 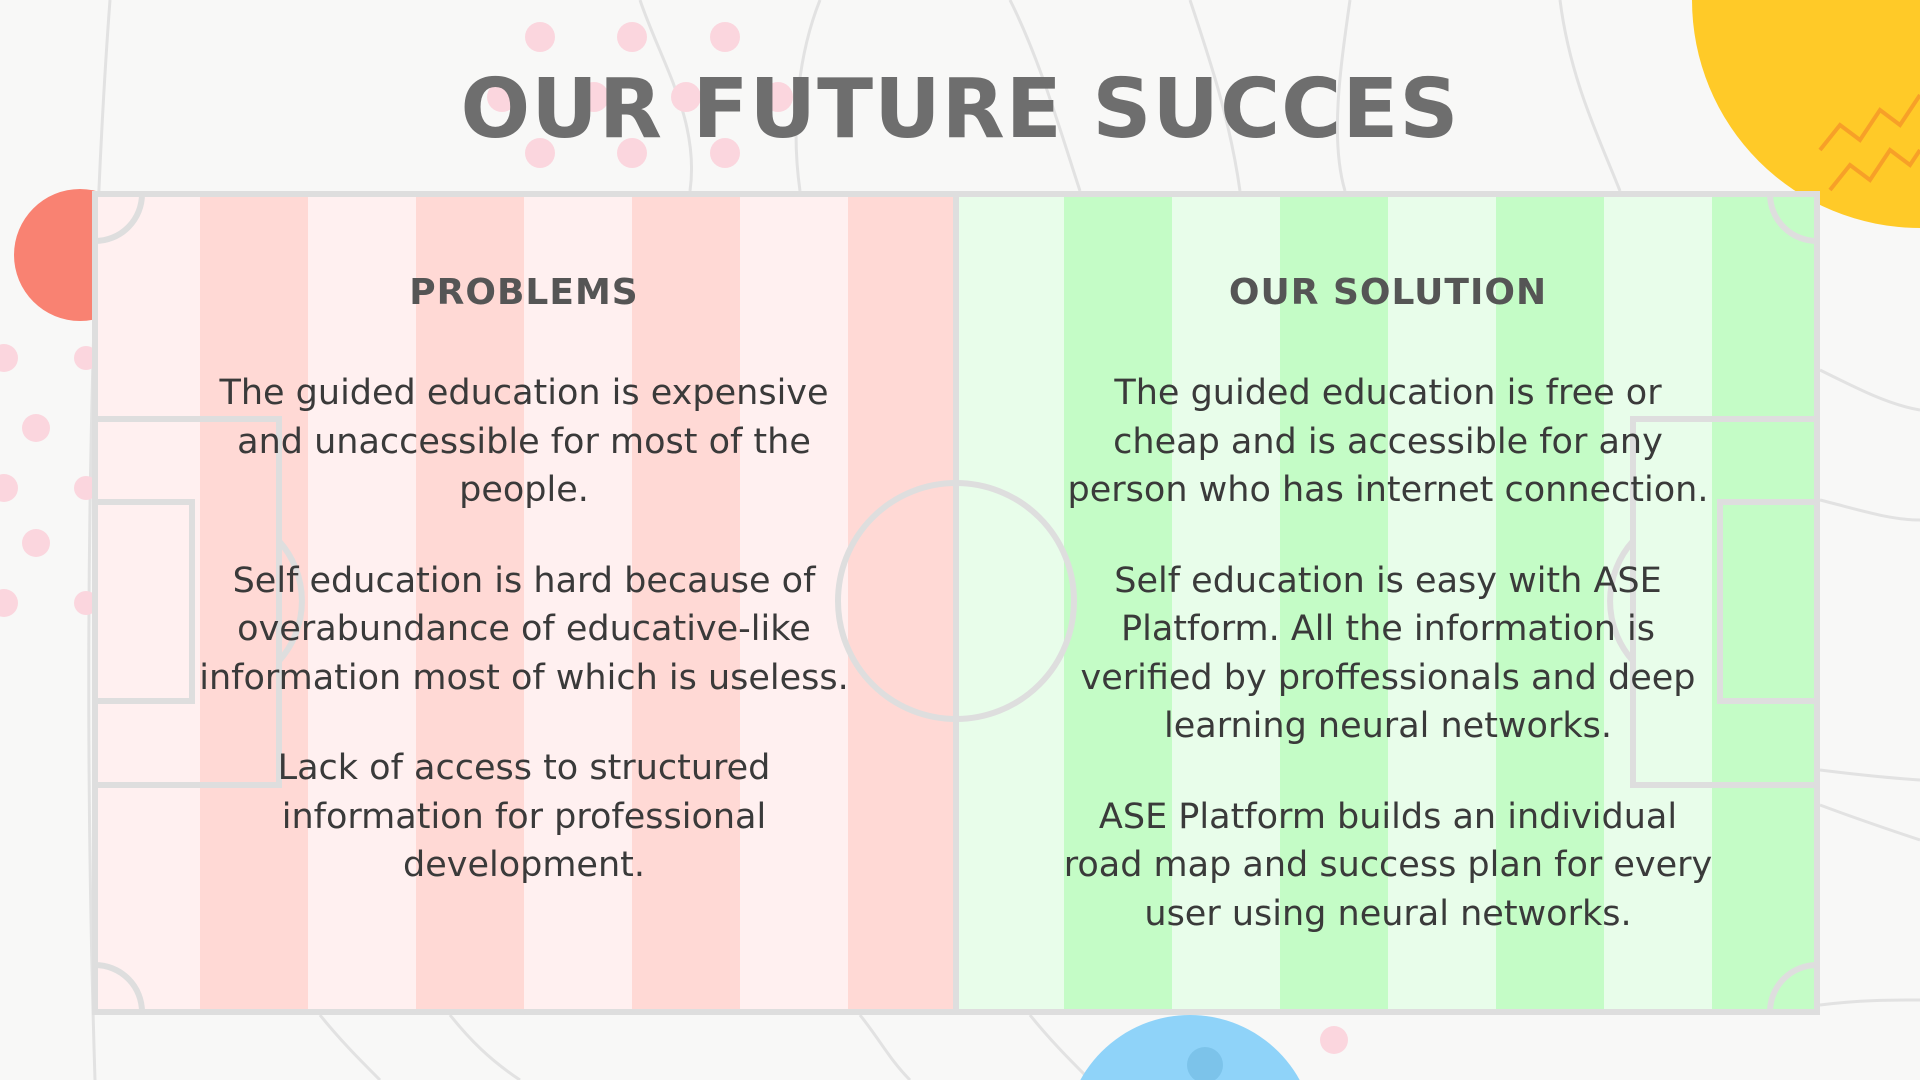 I want to click on problems-heading: PROBLEMS, so click(x=524, y=292).